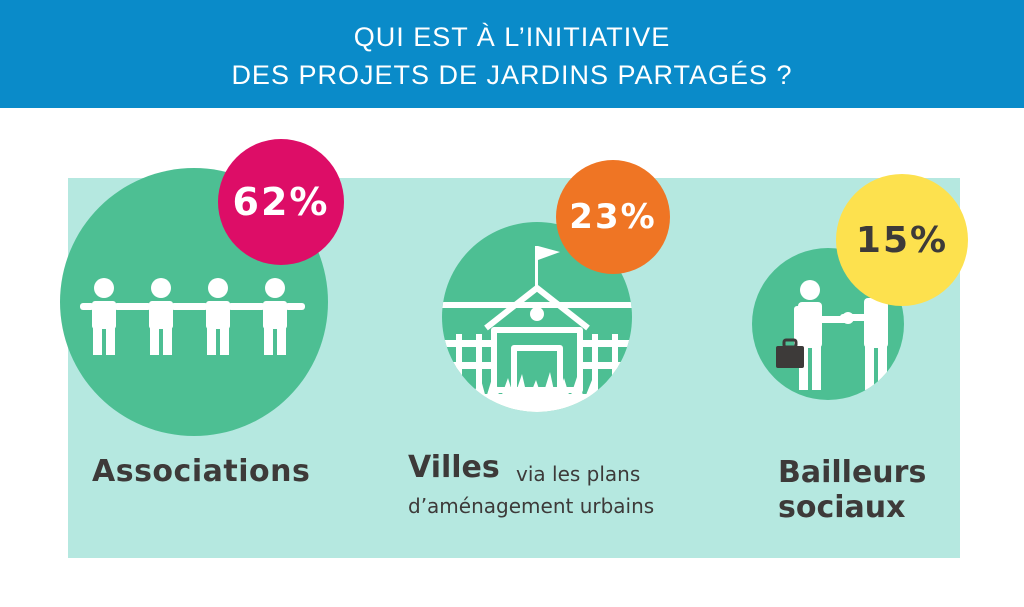  What do you see at coordinates (512, 37) in the screenshot?
I see `title-line-1: QUI EST À L’INITIATIVE` at bounding box center [512, 37].